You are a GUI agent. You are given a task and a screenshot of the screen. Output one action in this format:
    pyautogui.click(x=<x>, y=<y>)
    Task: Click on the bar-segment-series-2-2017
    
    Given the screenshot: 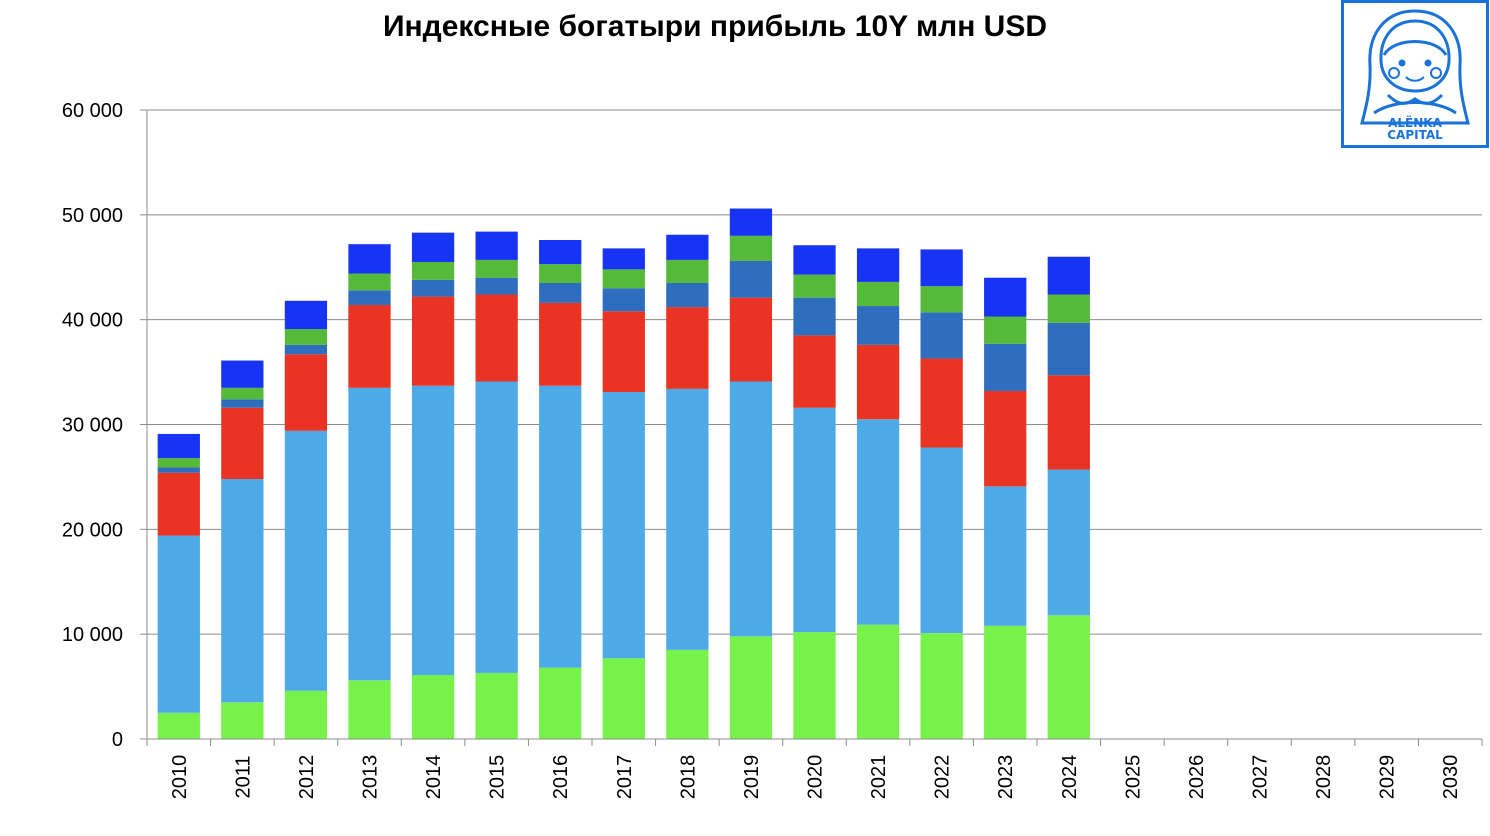 What is the action you would take?
    pyautogui.click(x=623, y=525)
    